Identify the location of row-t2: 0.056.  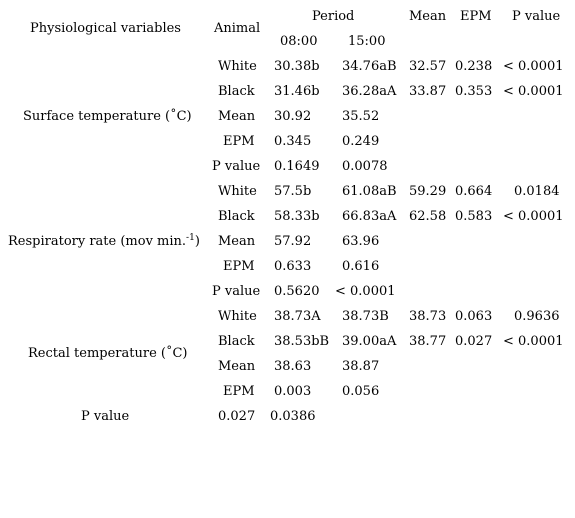
(361, 391).